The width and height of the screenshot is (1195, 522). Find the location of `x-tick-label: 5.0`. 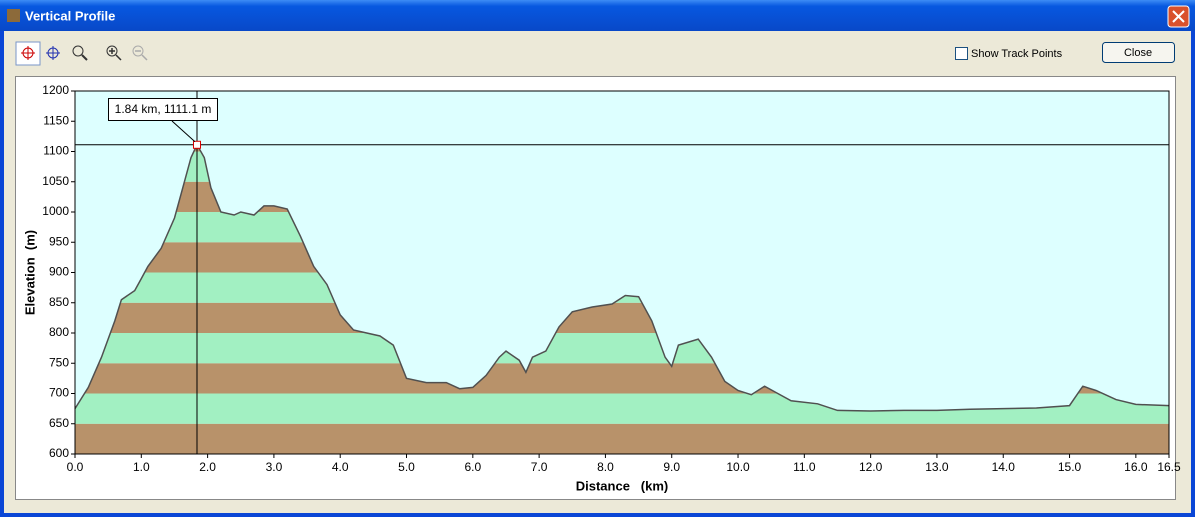

x-tick-label: 5.0 is located at coordinates (406, 467).